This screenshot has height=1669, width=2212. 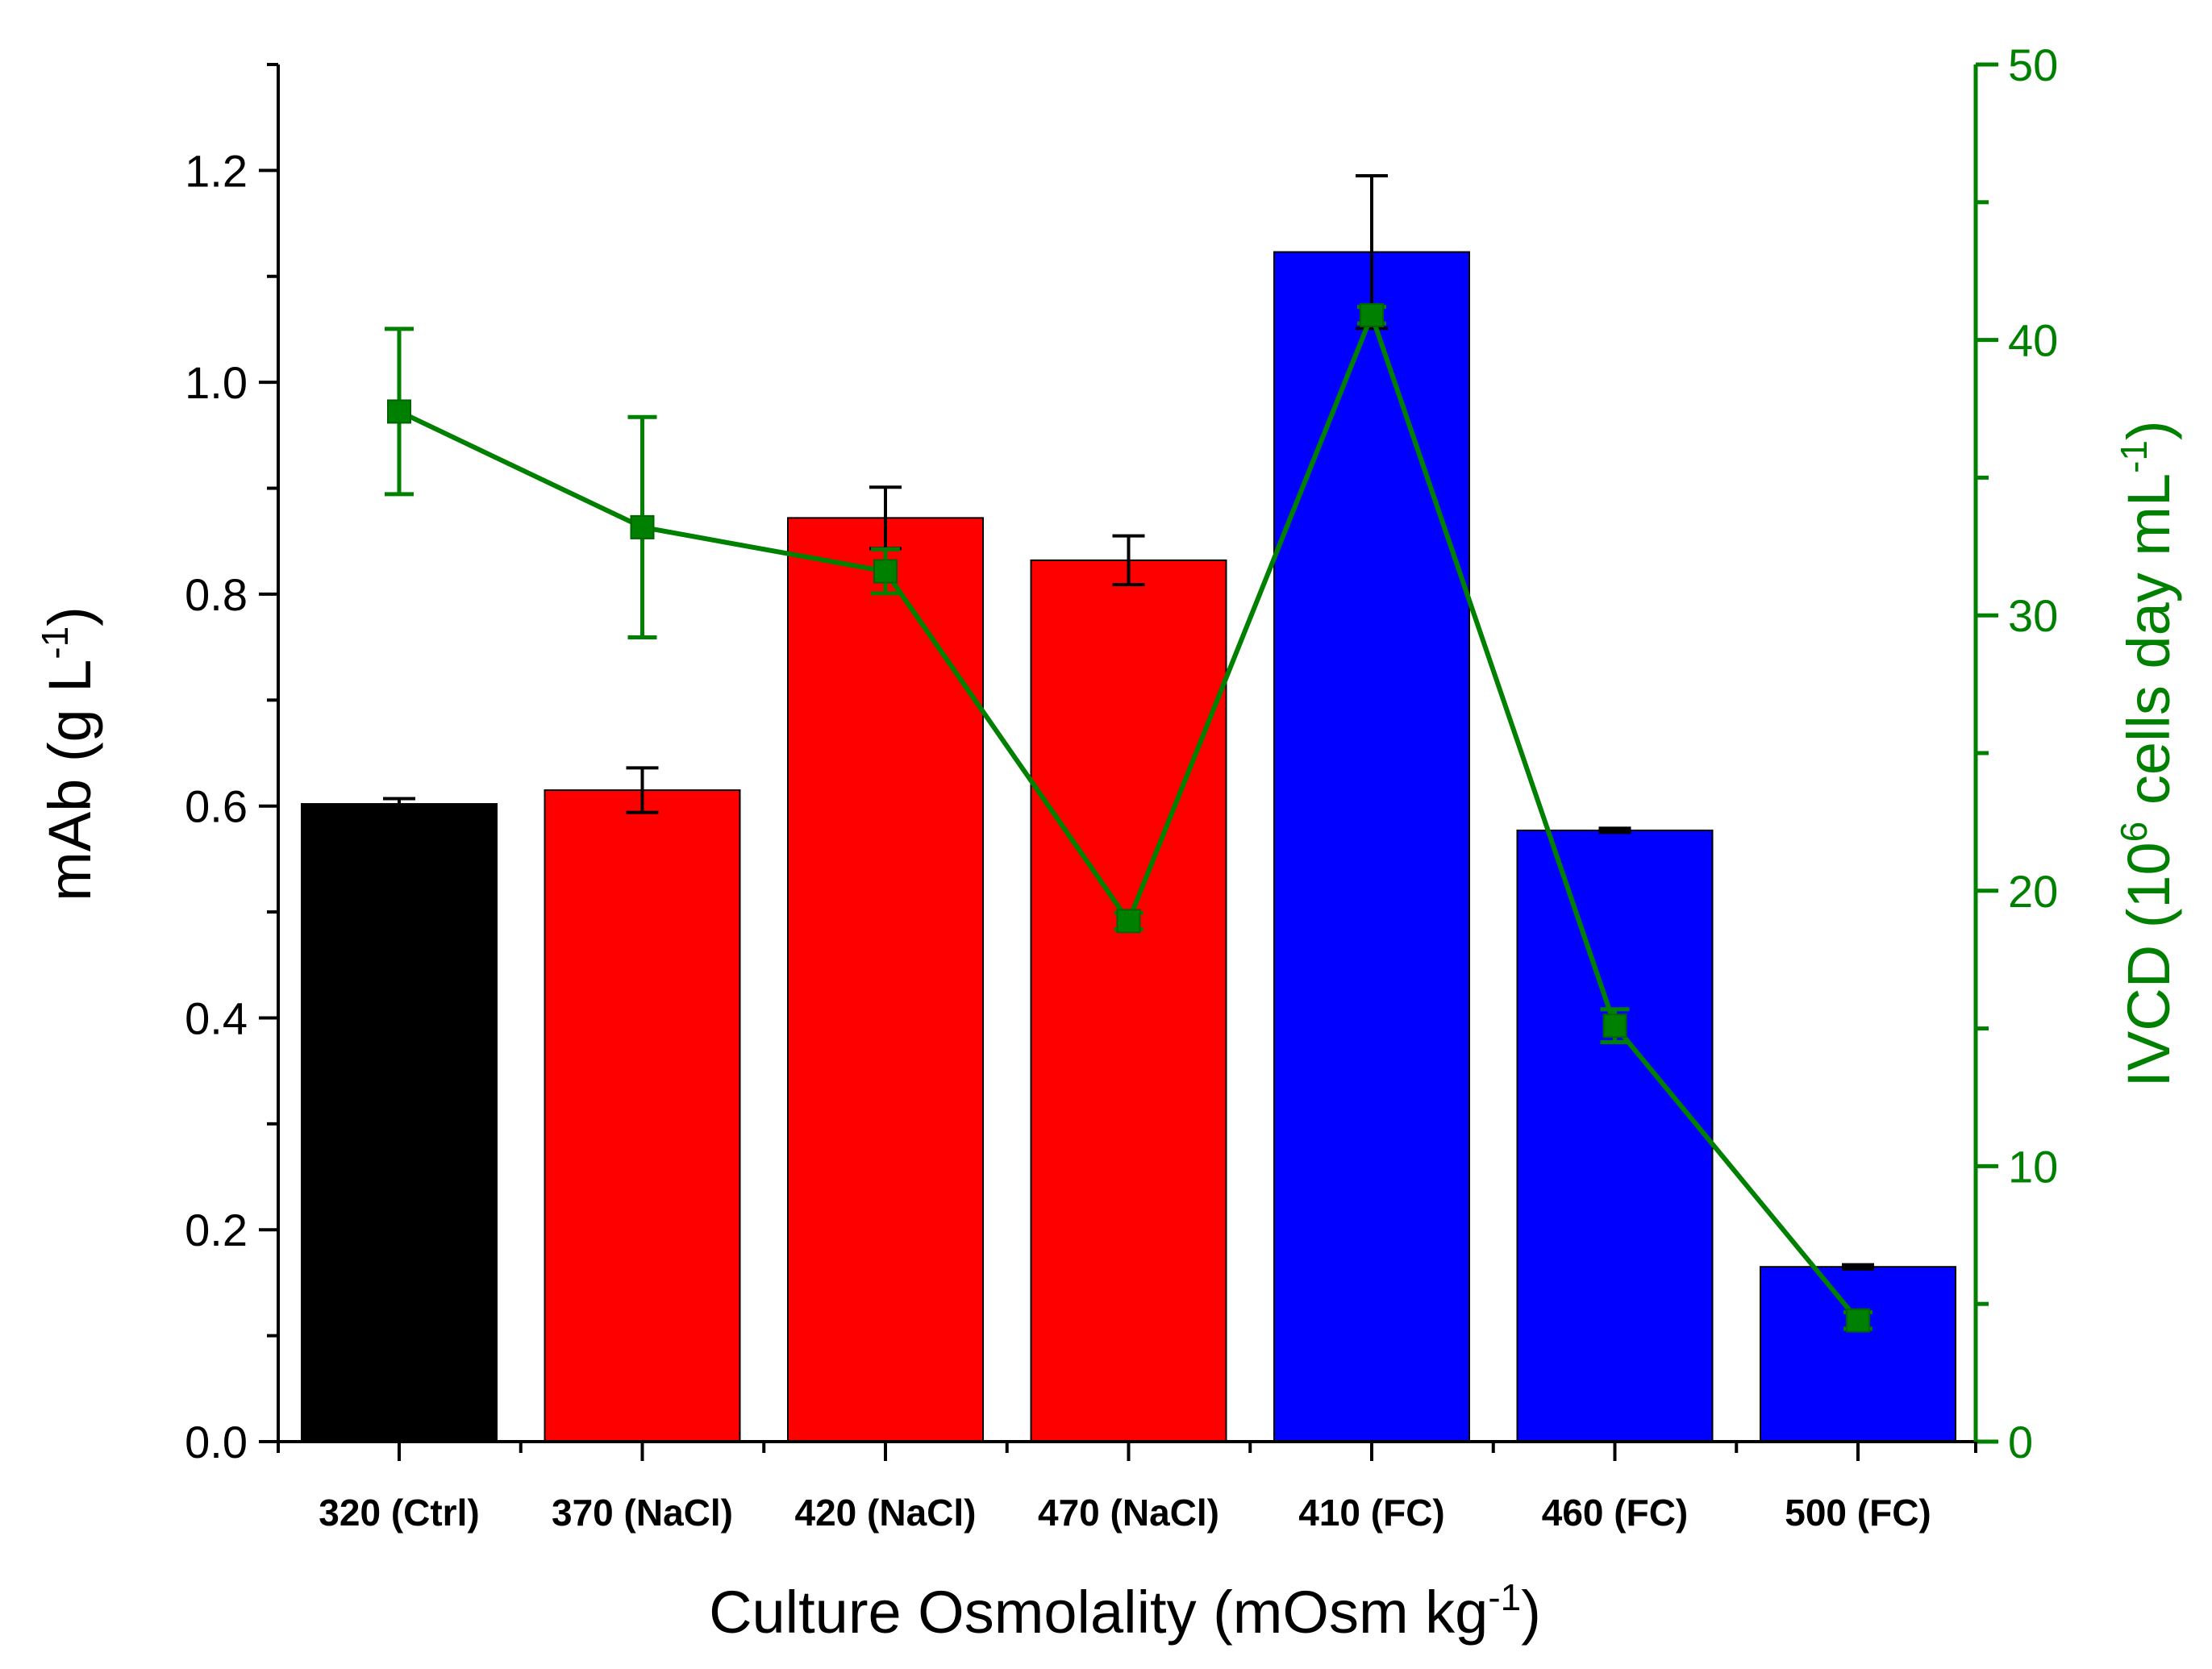 What do you see at coordinates (886, 1513) in the screenshot?
I see `x-tick-label-2: 420 (NaCl)` at bounding box center [886, 1513].